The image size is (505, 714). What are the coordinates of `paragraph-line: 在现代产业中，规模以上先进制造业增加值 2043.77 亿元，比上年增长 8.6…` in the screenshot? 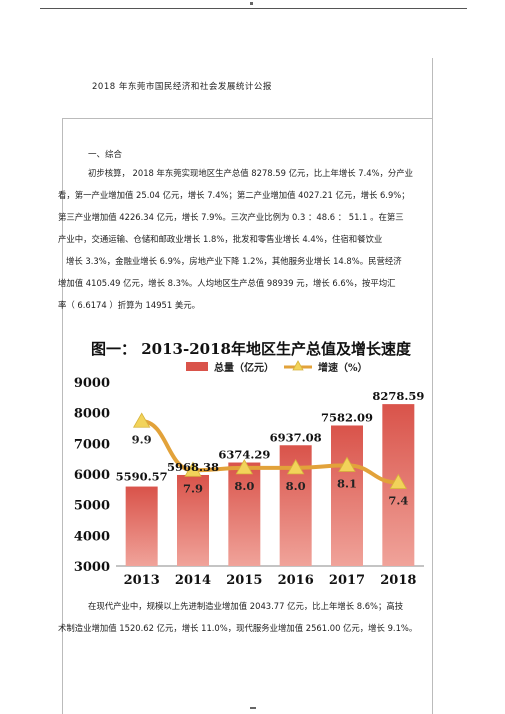 It's located at (246, 606).